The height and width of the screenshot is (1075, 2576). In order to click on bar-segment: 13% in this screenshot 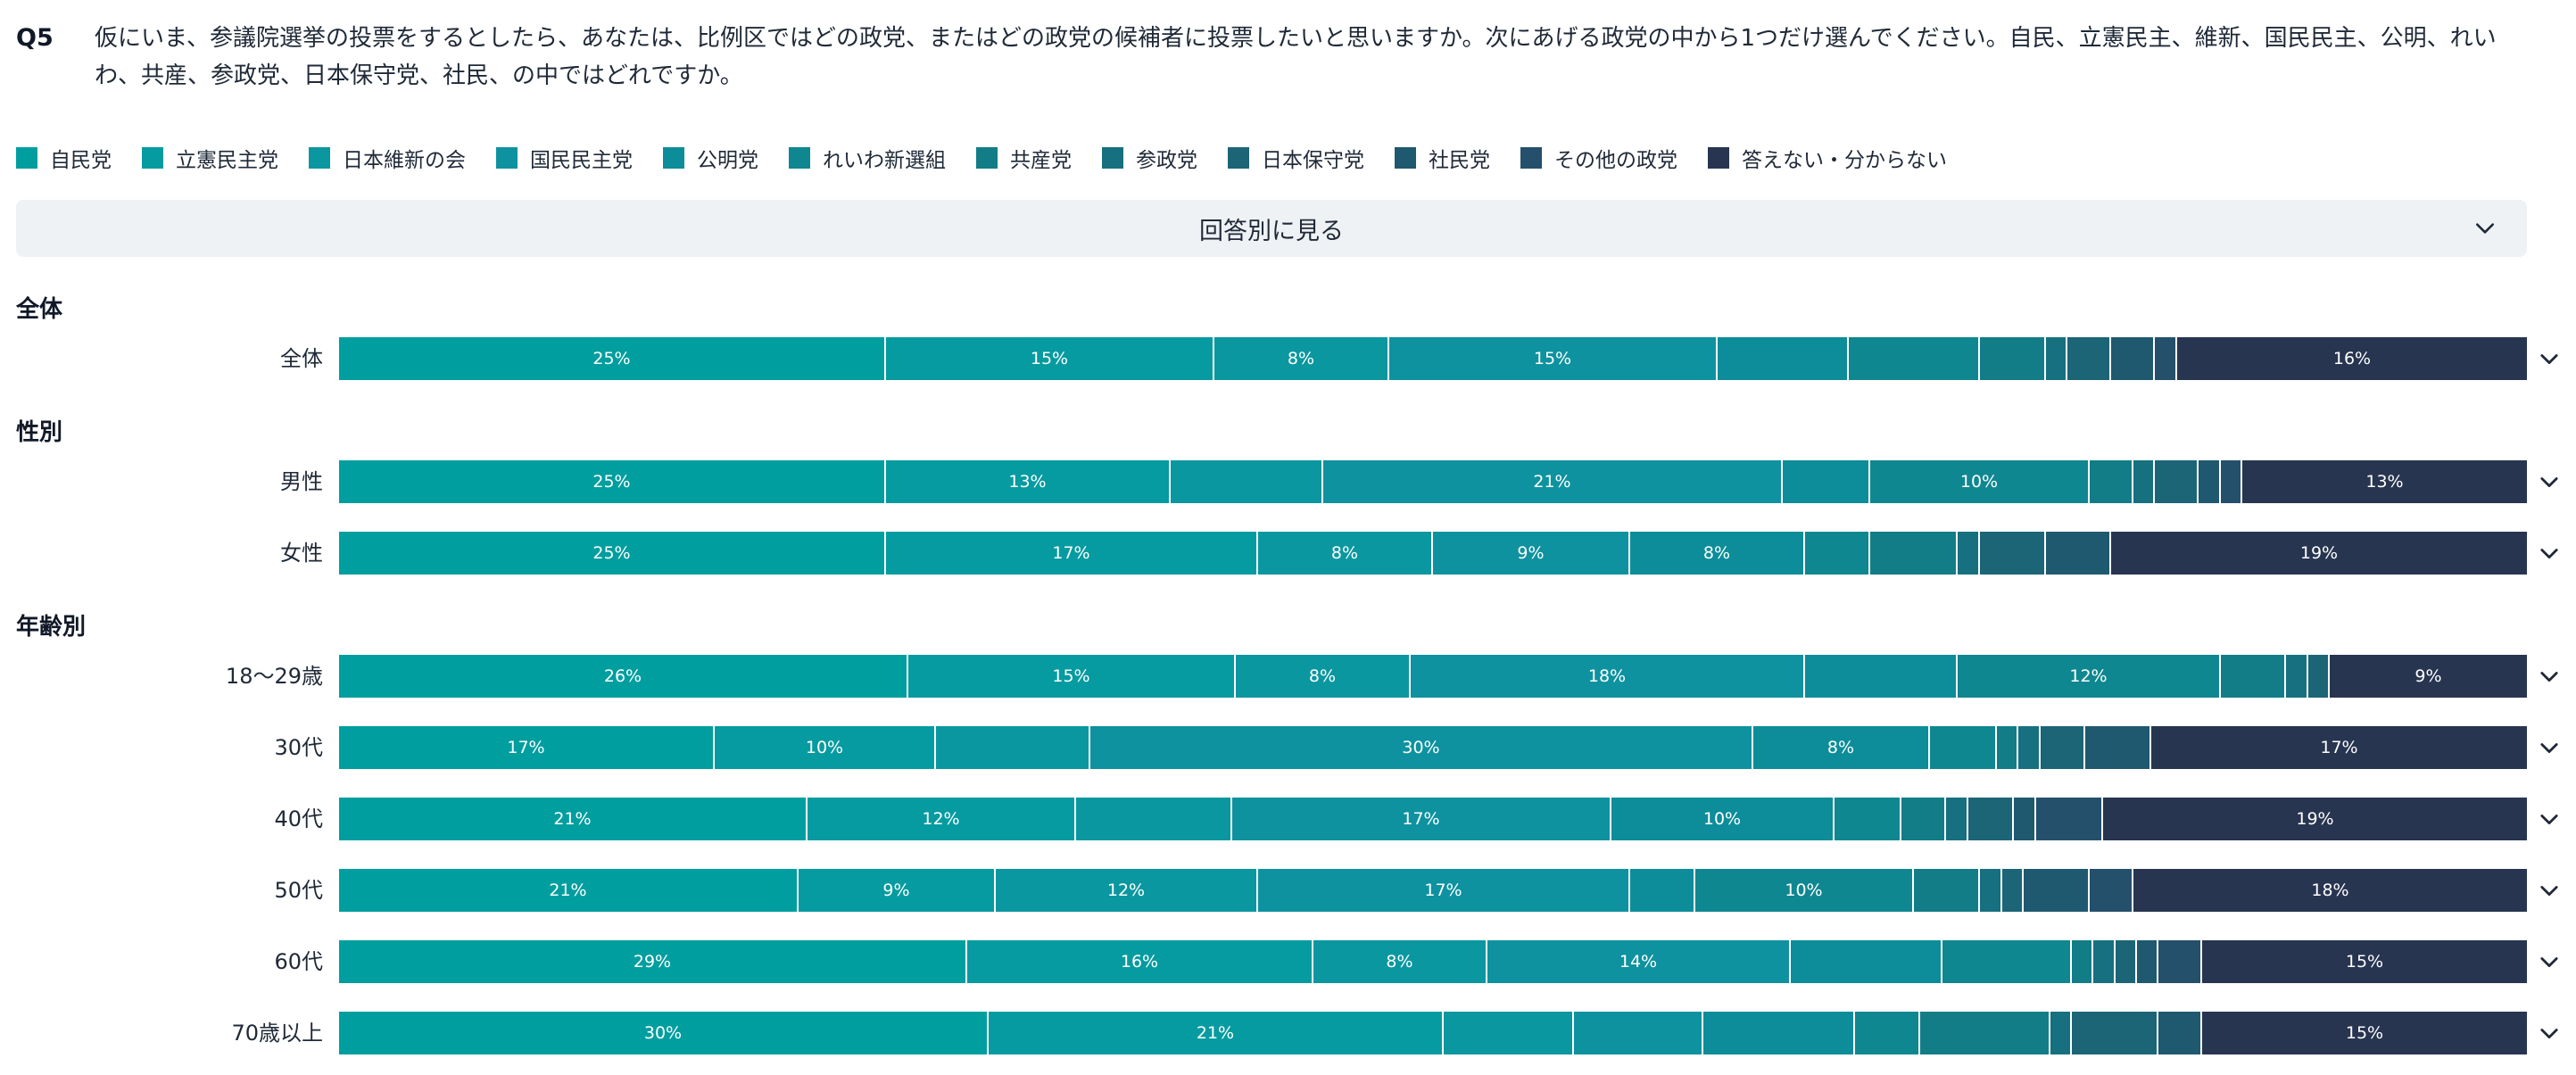, I will do `click(2384, 481)`.